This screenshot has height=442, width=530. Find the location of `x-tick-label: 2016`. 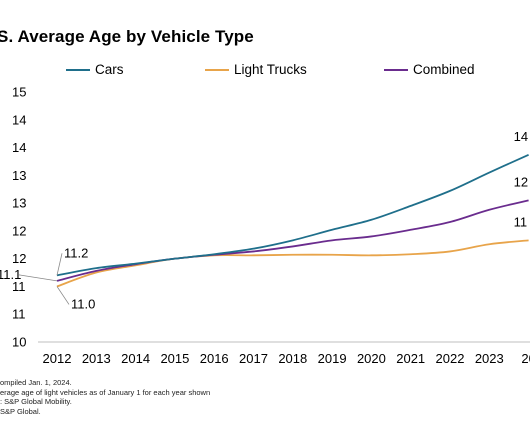

x-tick-label: 2016 is located at coordinates (214, 358).